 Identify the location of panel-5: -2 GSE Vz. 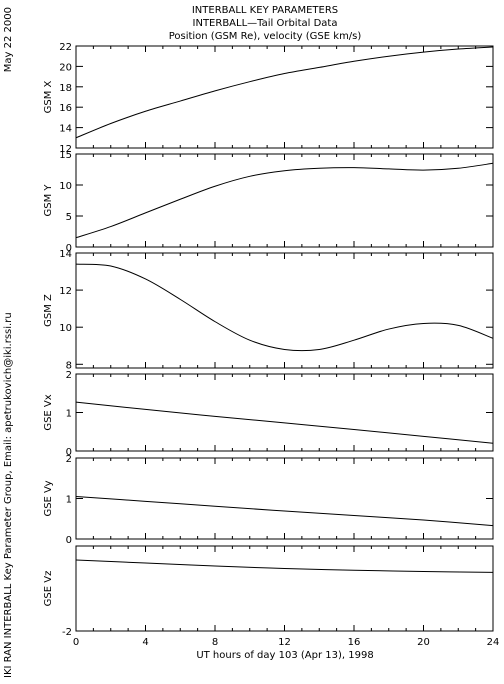
(268, 591).